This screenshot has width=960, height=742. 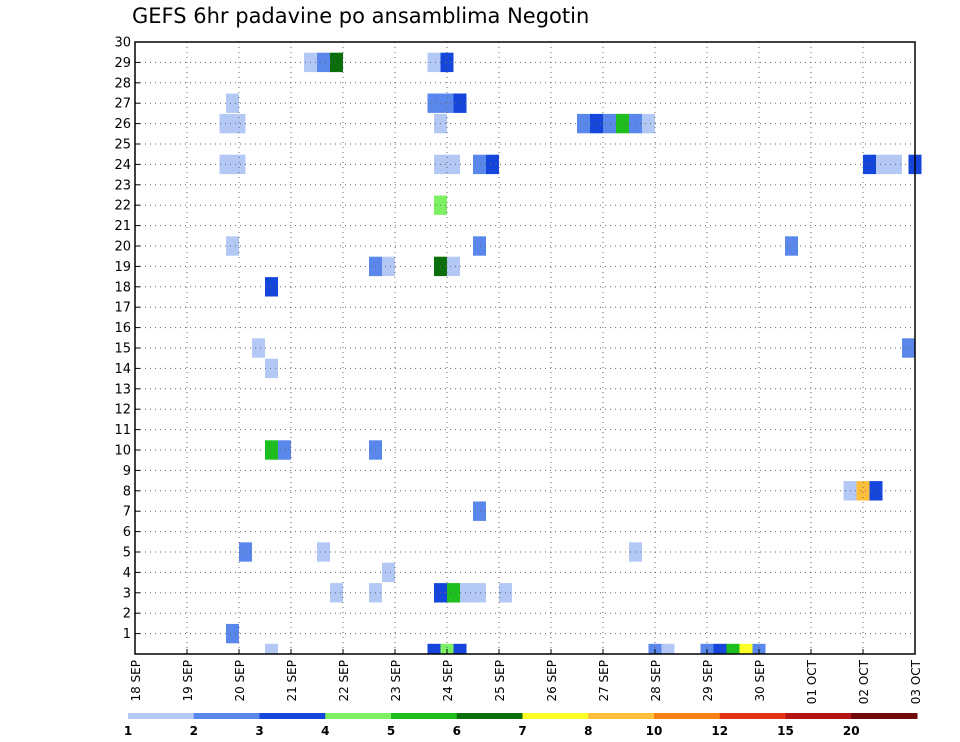 I want to click on y-tick-label: 15, so click(x=122, y=349).